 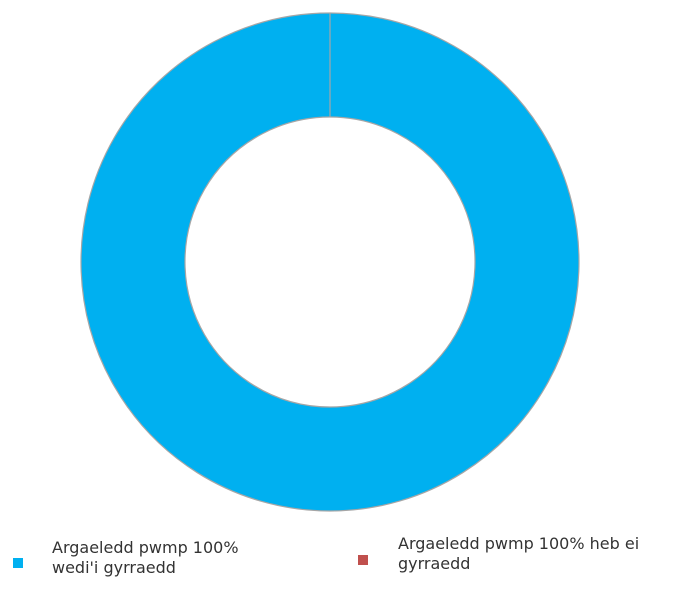 What do you see at coordinates (518, 543) in the screenshot?
I see `legend-label-2-line-1: Argaeledd pwmp 100% heb ei` at bounding box center [518, 543].